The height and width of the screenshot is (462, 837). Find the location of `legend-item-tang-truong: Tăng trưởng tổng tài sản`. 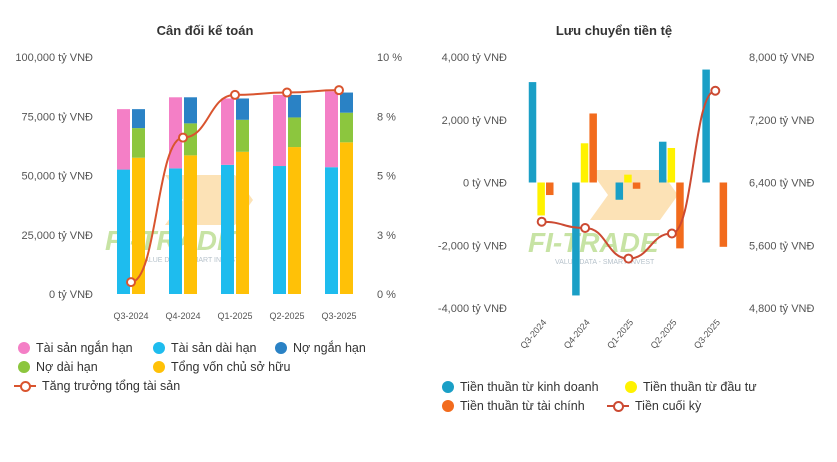

legend-item-tang-truong: Tăng trưởng tổng tài sản is located at coordinates (97, 386).